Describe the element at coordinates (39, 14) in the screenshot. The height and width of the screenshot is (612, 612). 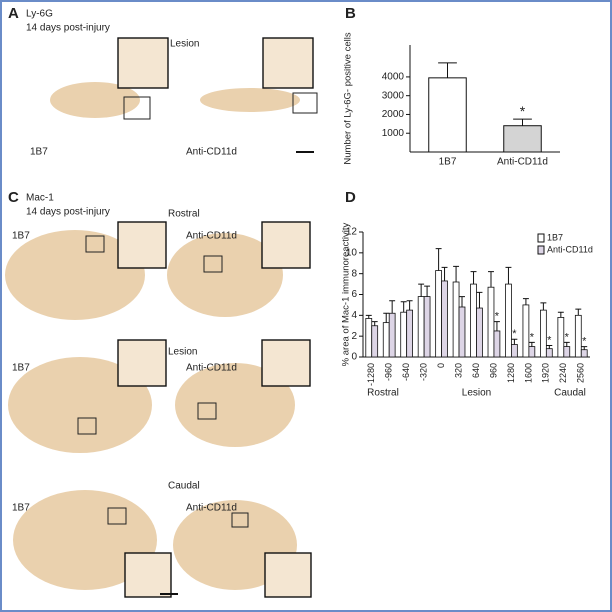
I see `marker: Ly-6G` at that location.